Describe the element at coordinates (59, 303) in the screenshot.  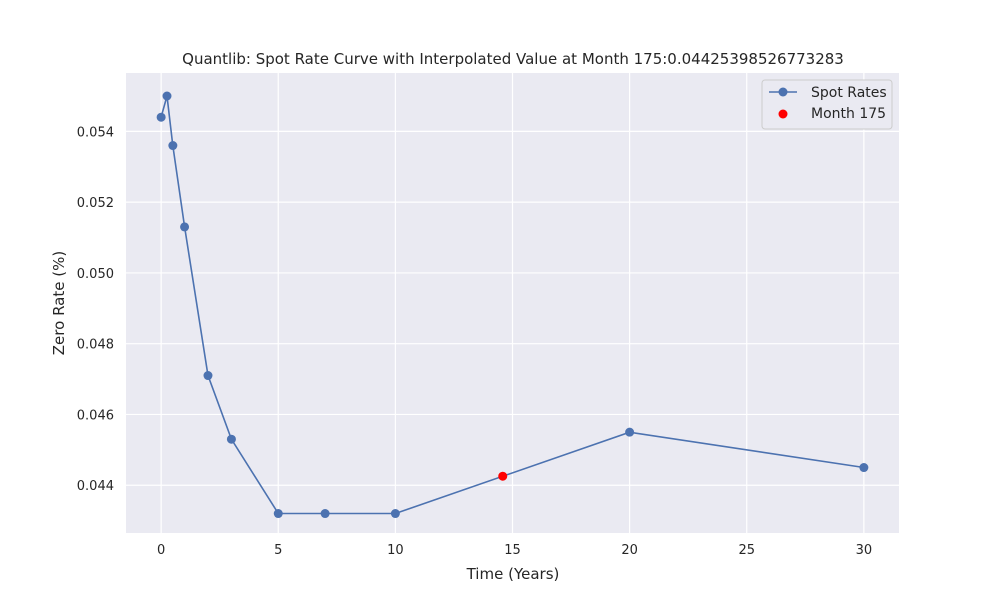
I see `y-axis-label: Zero Rate (%)` at that location.